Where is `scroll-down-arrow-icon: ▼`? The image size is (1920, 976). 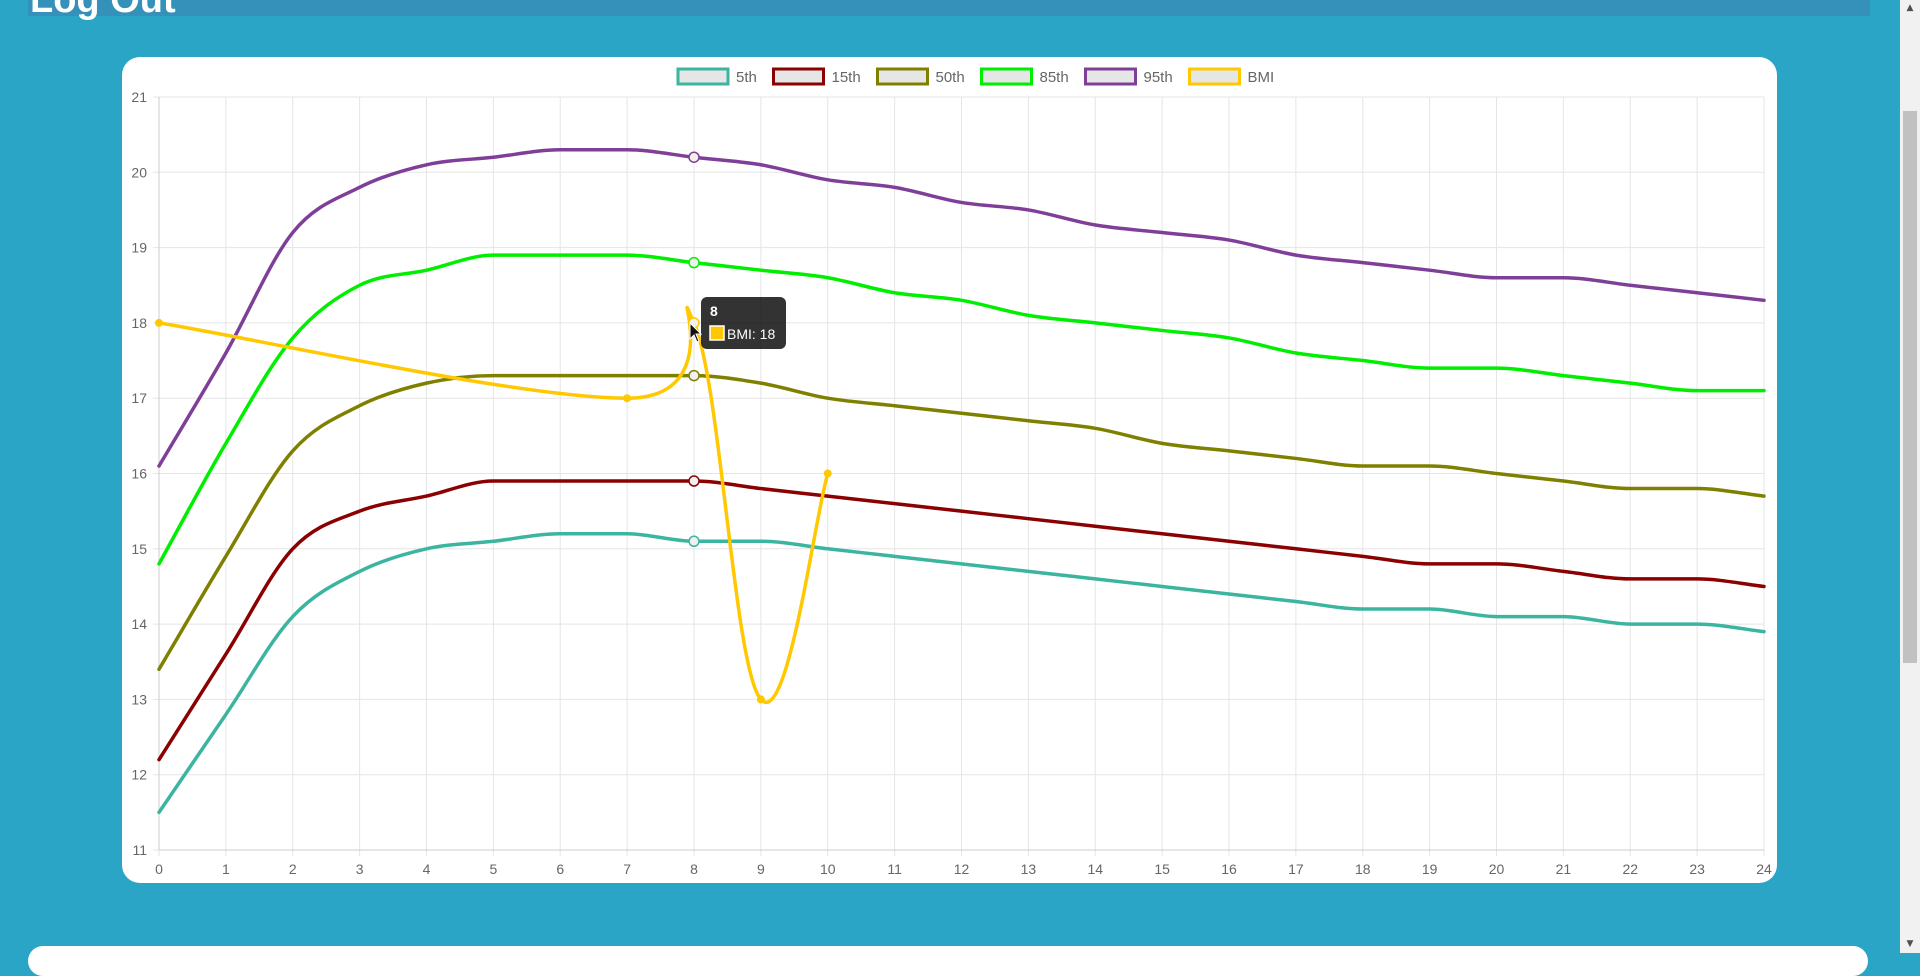 scroll-down-arrow-icon: ▼ is located at coordinates (1910, 944).